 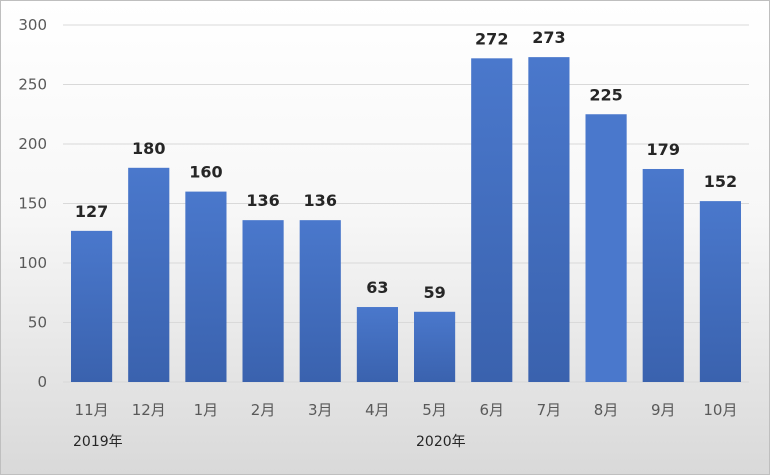 What do you see at coordinates (377, 410) in the screenshot?
I see `x-tick-label: 4月` at bounding box center [377, 410].